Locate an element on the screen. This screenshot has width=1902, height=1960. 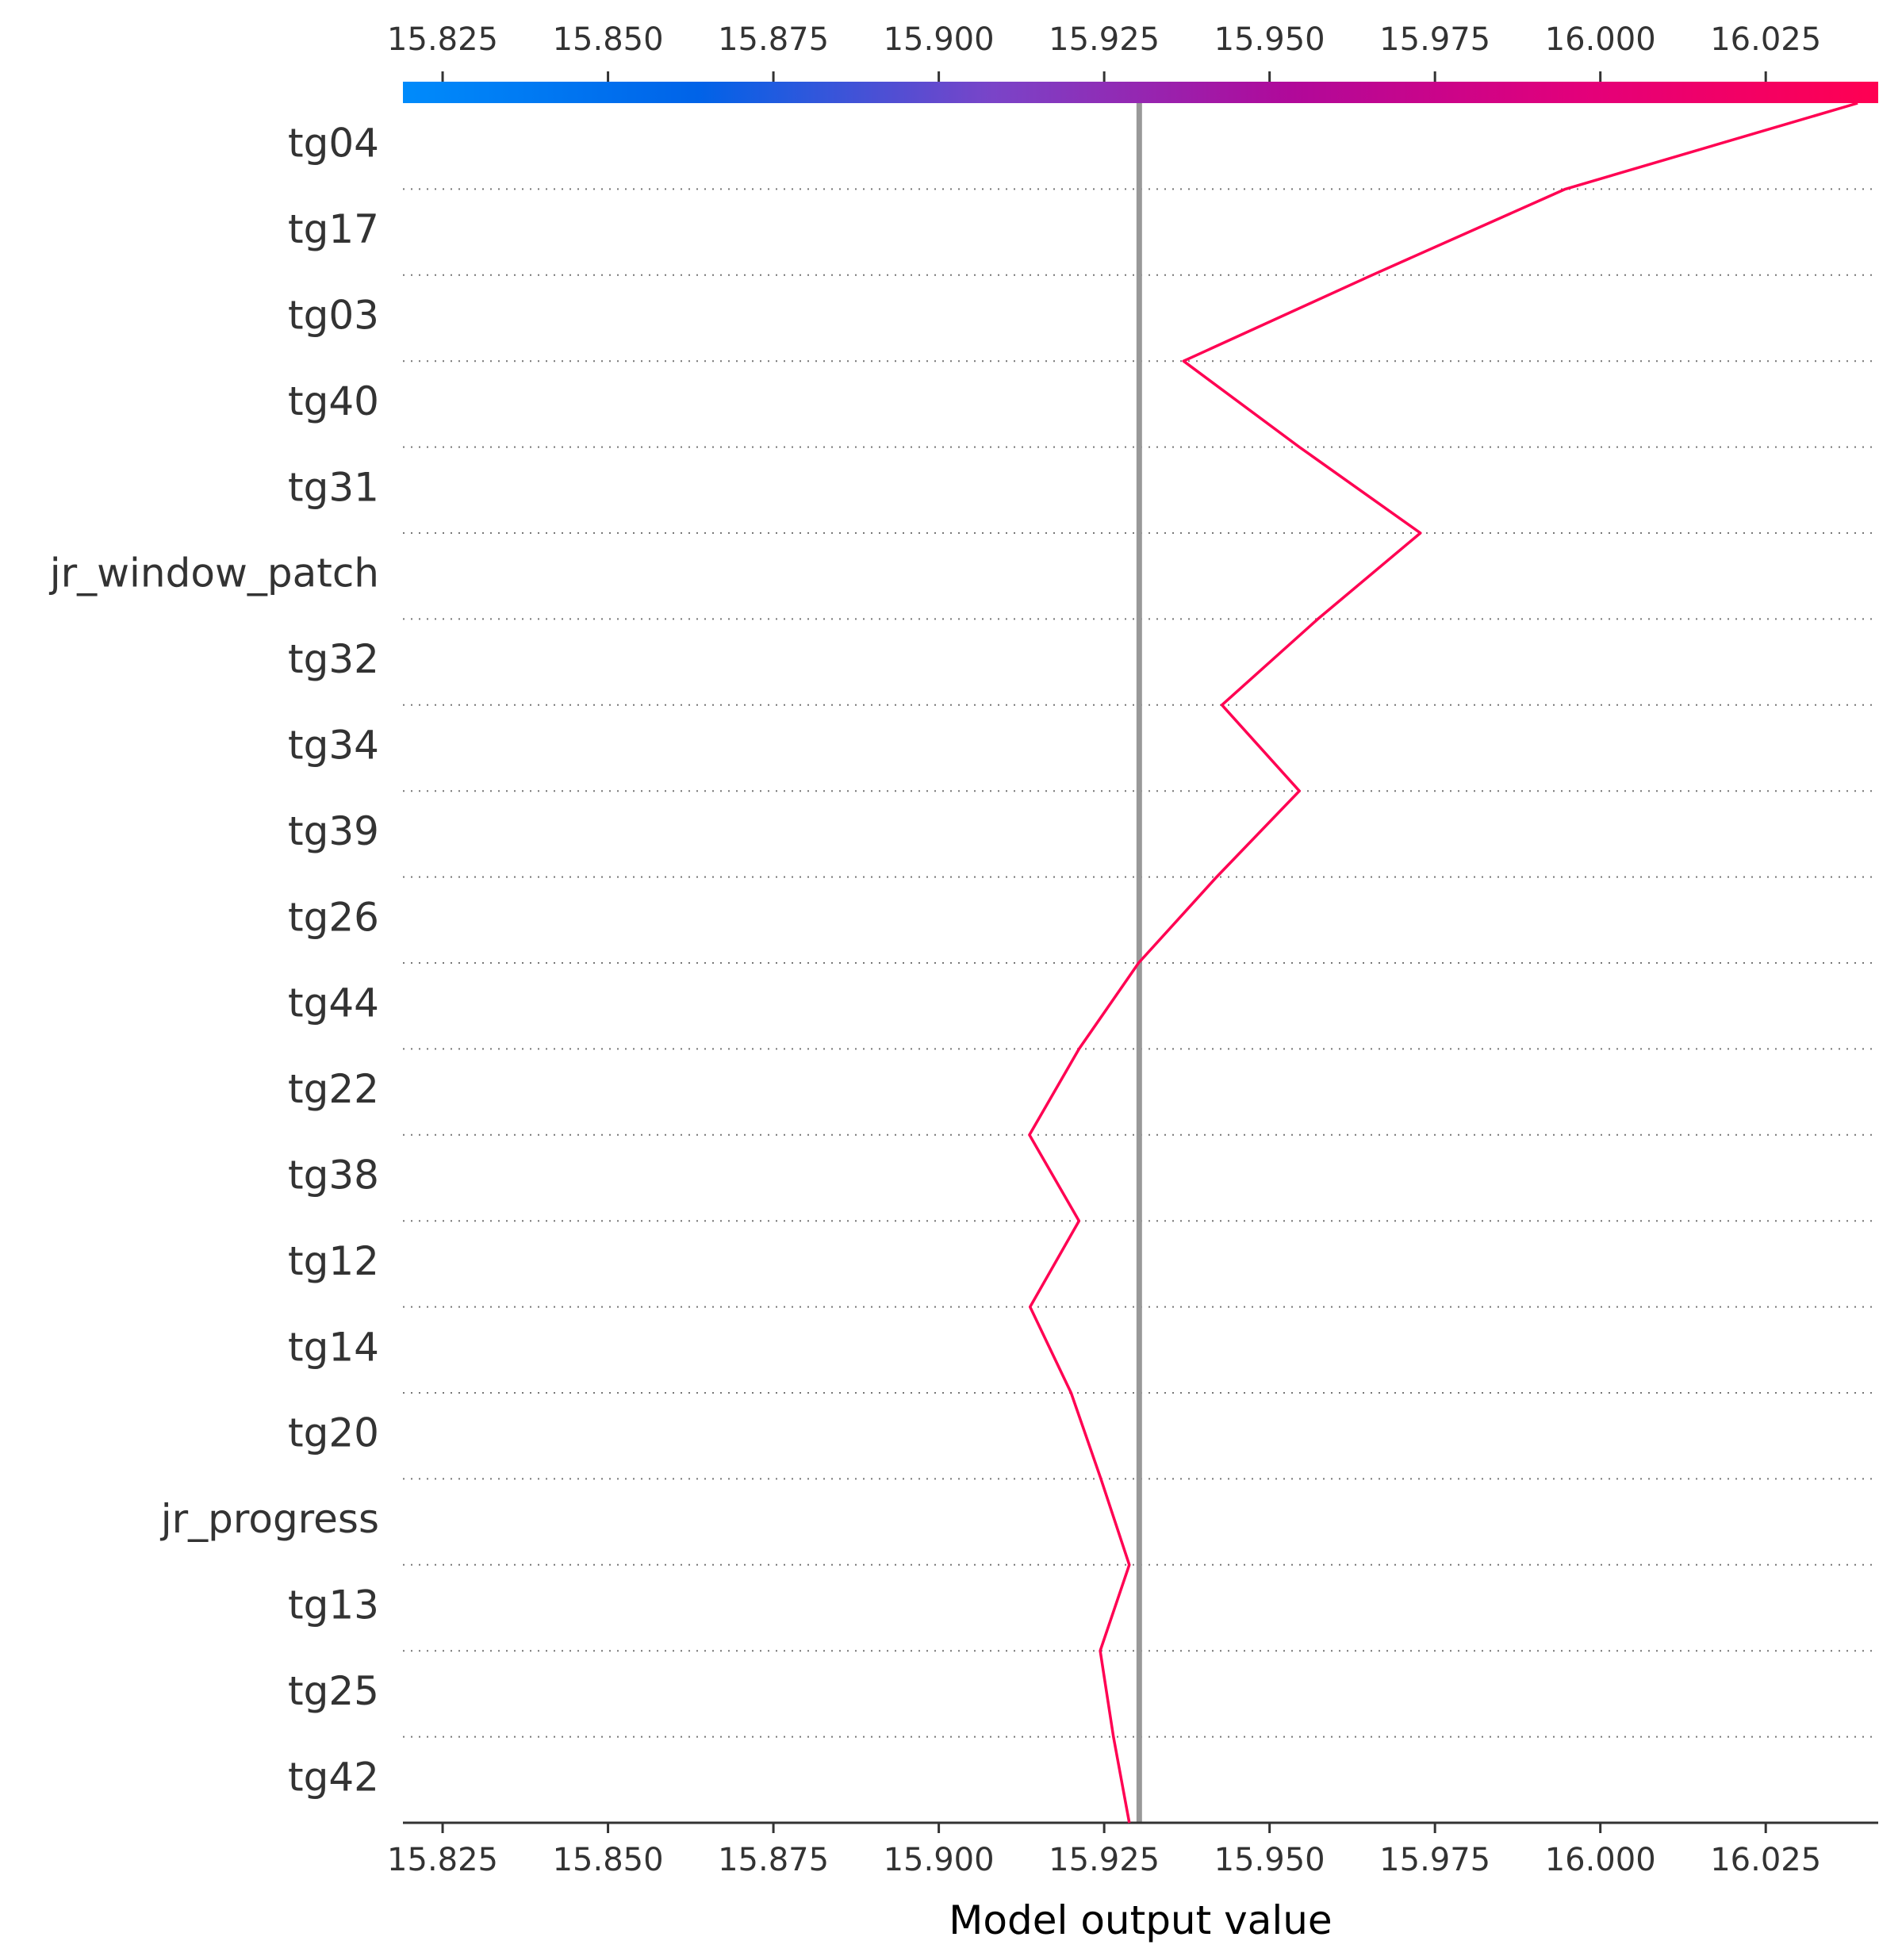
feature-label: tg34 is located at coordinates (333, 746).